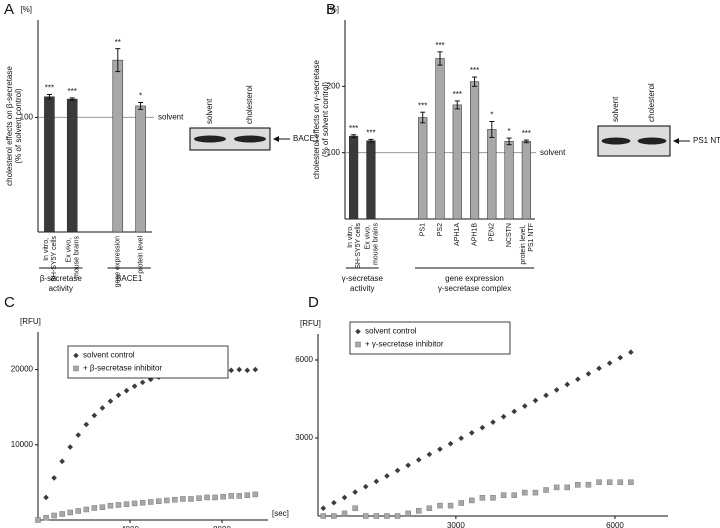 This screenshot has width=720, height=528. What do you see at coordinates (706, 140) in the screenshot?
I see `blot-label: PS1 NTF` at bounding box center [706, 140].